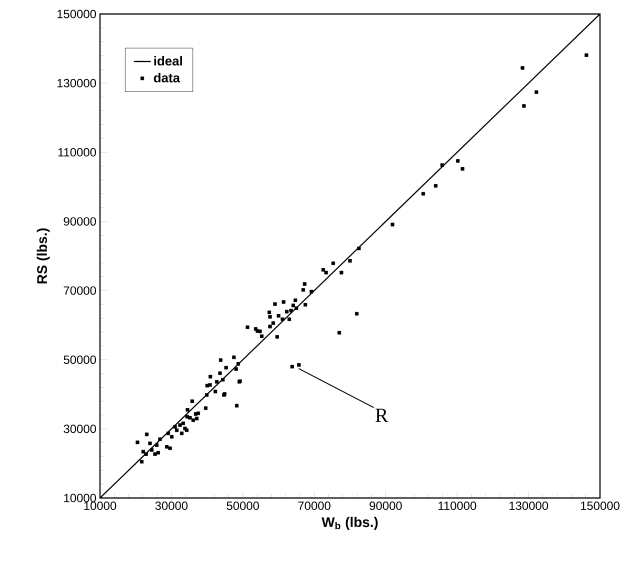 This screenshot has width=635, height=563. Describe the element at coordinates (350, 523) in the screenshot. I see `x-axis-title: W$_{b}$ (lbs.)` at that location.